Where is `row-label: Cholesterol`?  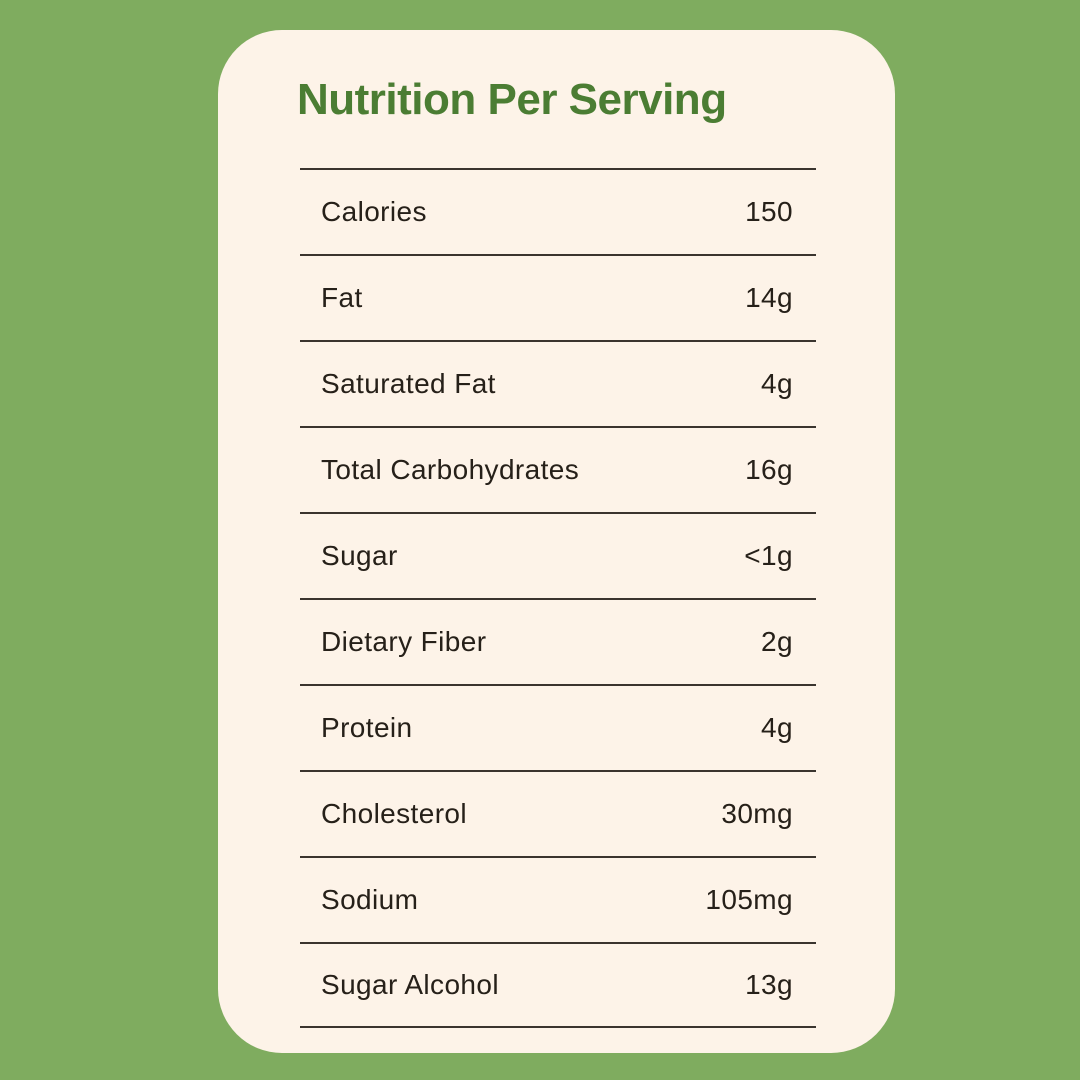 row-label: Cholesterol is located at coordinates (394, 813).